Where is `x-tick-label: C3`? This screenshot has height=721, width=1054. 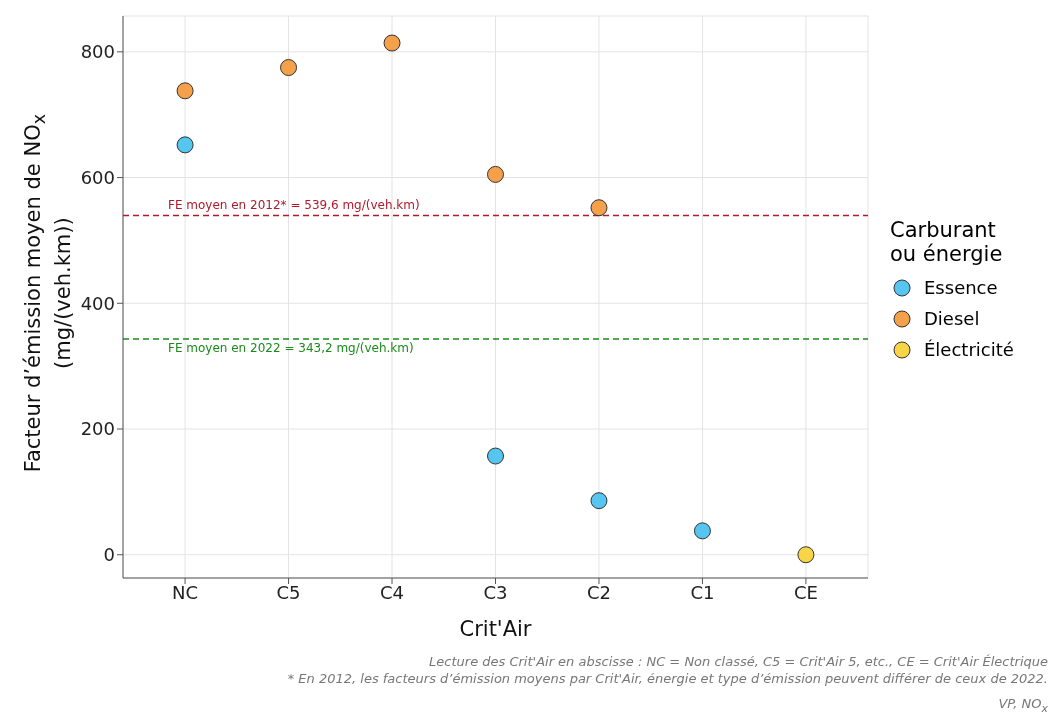
x-tick-label: C3 is located at coordinates (495, 592).